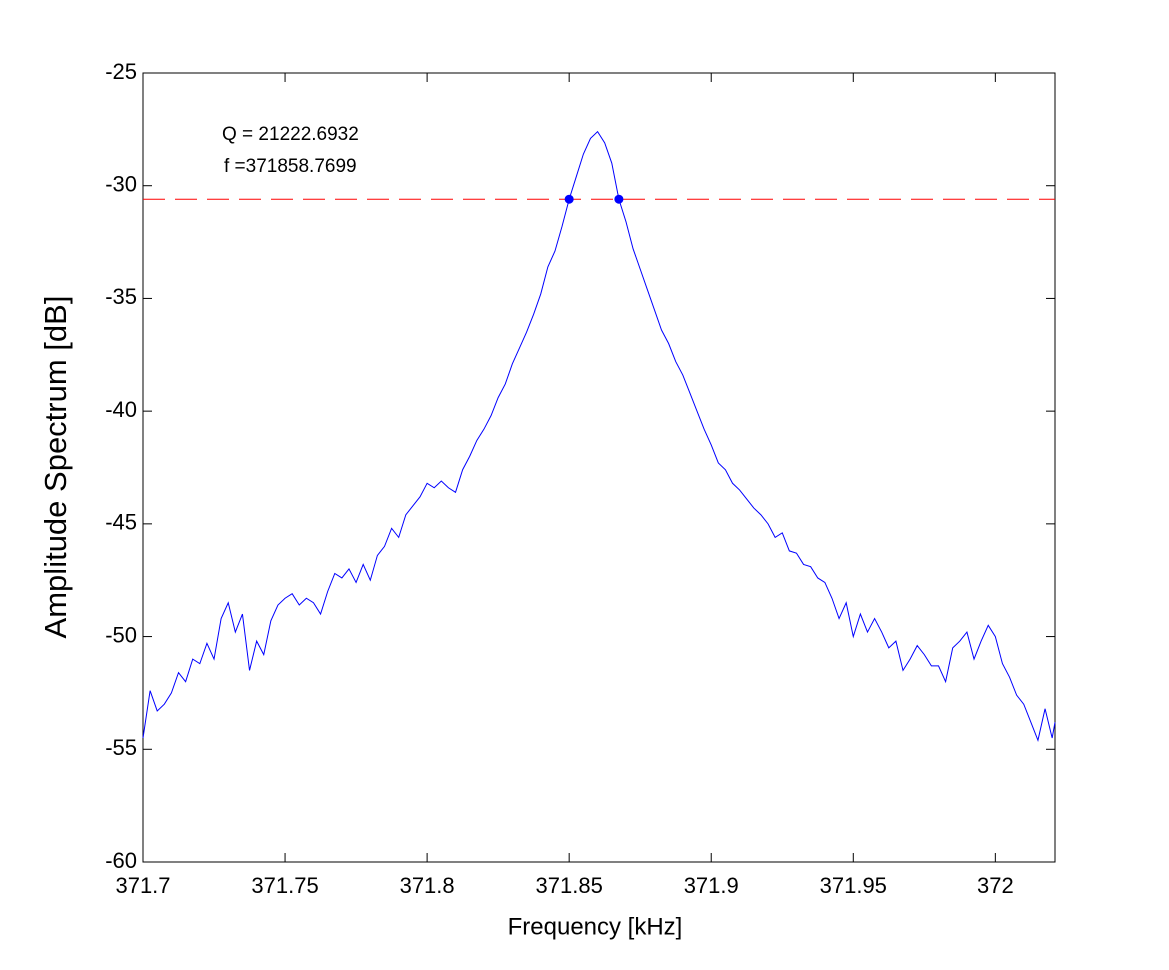 The width and height of the screenshot is (1169, 970). Describe the element at coordinates (595, 926) in the screenshot. I see `x-axis-label: Frequency [kHz]` at that location.